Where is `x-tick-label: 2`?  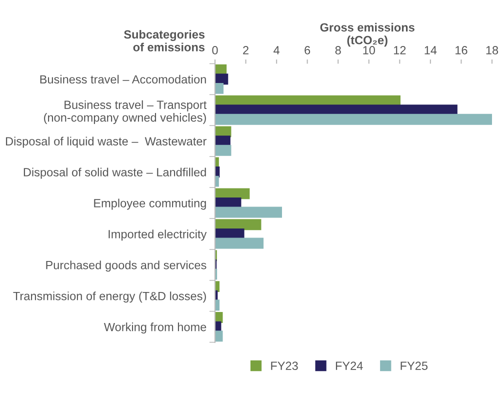
x-tick-label: 2 is located at coordinates (245, 50).